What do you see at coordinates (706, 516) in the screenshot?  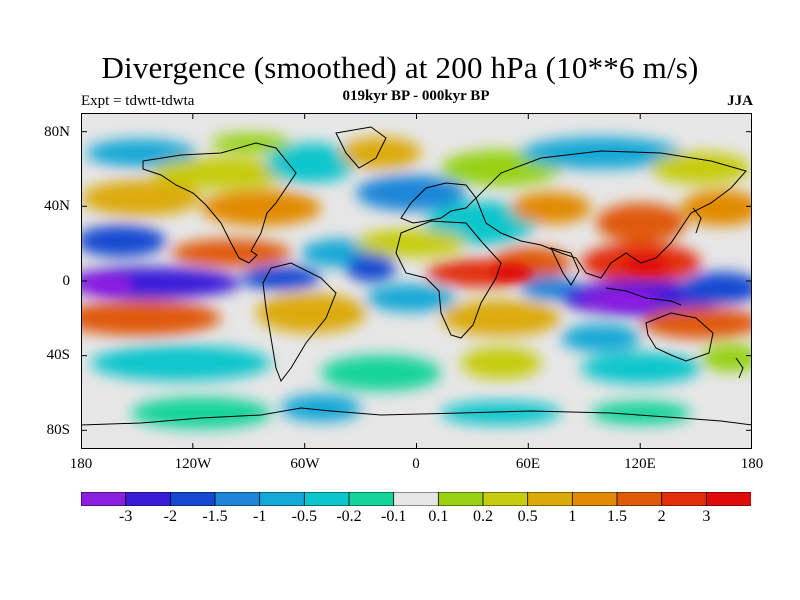 I see `colorbar-label: 3` at bounding box center [706, 516].